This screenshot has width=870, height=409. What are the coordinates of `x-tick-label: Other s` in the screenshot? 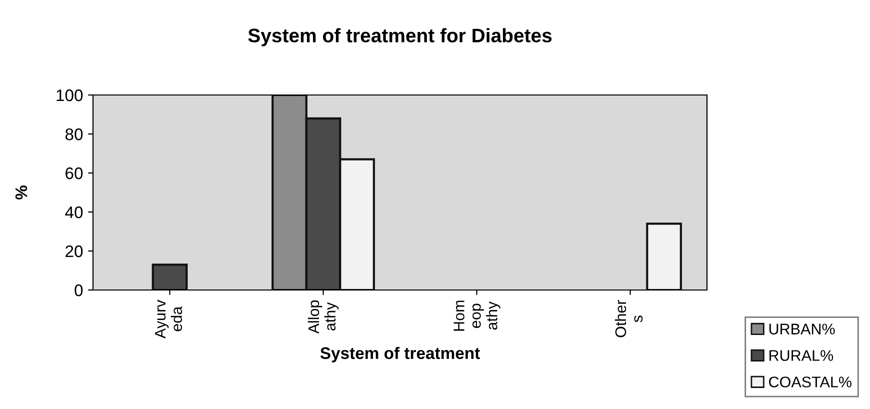 It's located at (628, 319).